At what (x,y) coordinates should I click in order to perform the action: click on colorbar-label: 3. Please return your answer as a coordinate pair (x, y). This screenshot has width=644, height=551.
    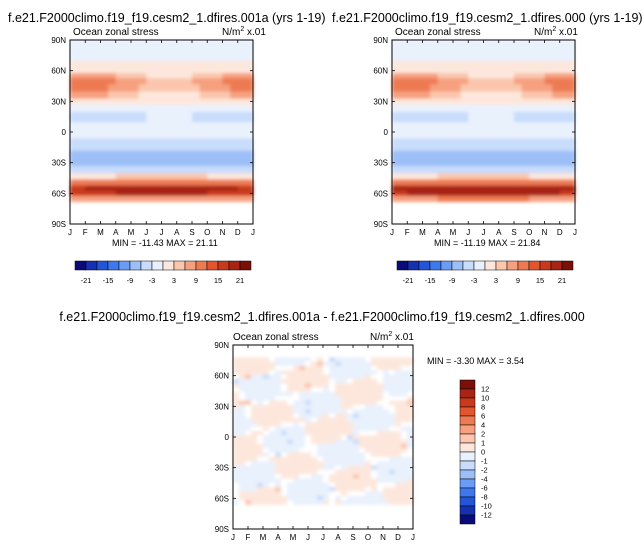
    Looking at the image, I should click on (174, 280).